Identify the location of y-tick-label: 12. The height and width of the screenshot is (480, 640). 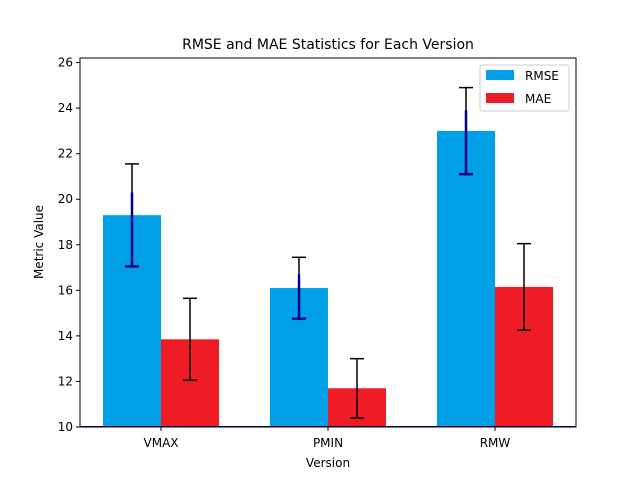
(65, 381).